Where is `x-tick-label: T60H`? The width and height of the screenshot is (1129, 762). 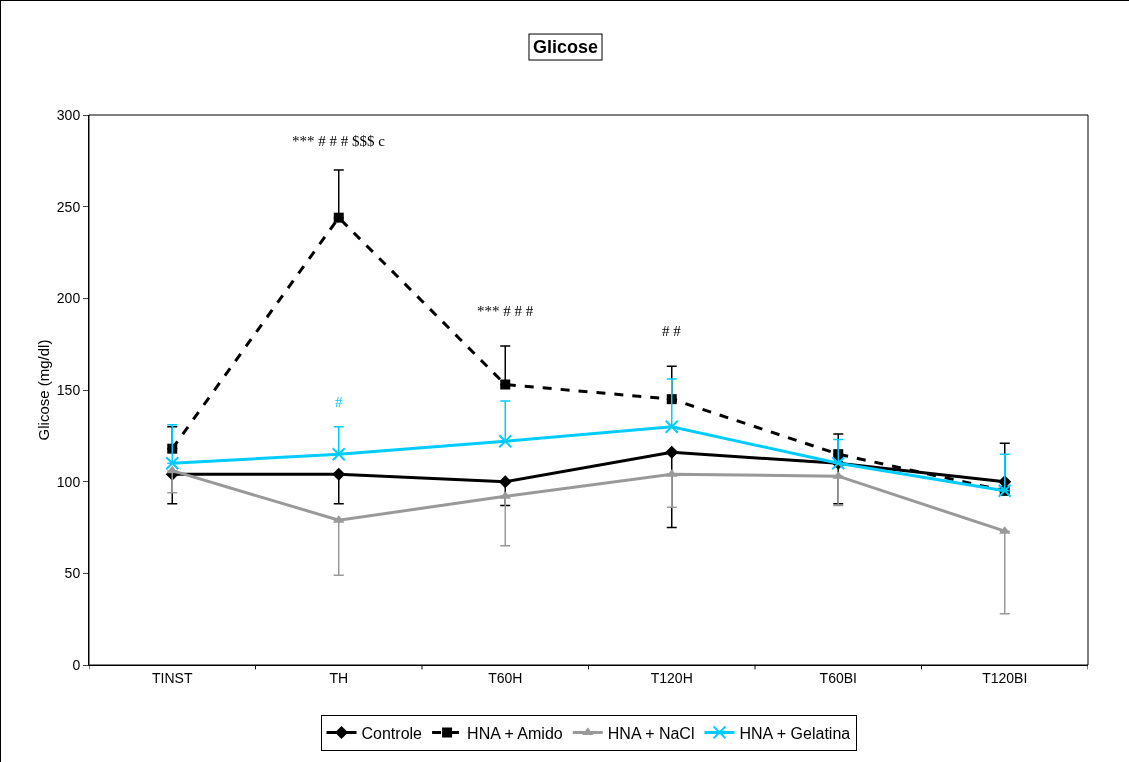
x-tick-label: T60H is located at coordinates (505, 677).